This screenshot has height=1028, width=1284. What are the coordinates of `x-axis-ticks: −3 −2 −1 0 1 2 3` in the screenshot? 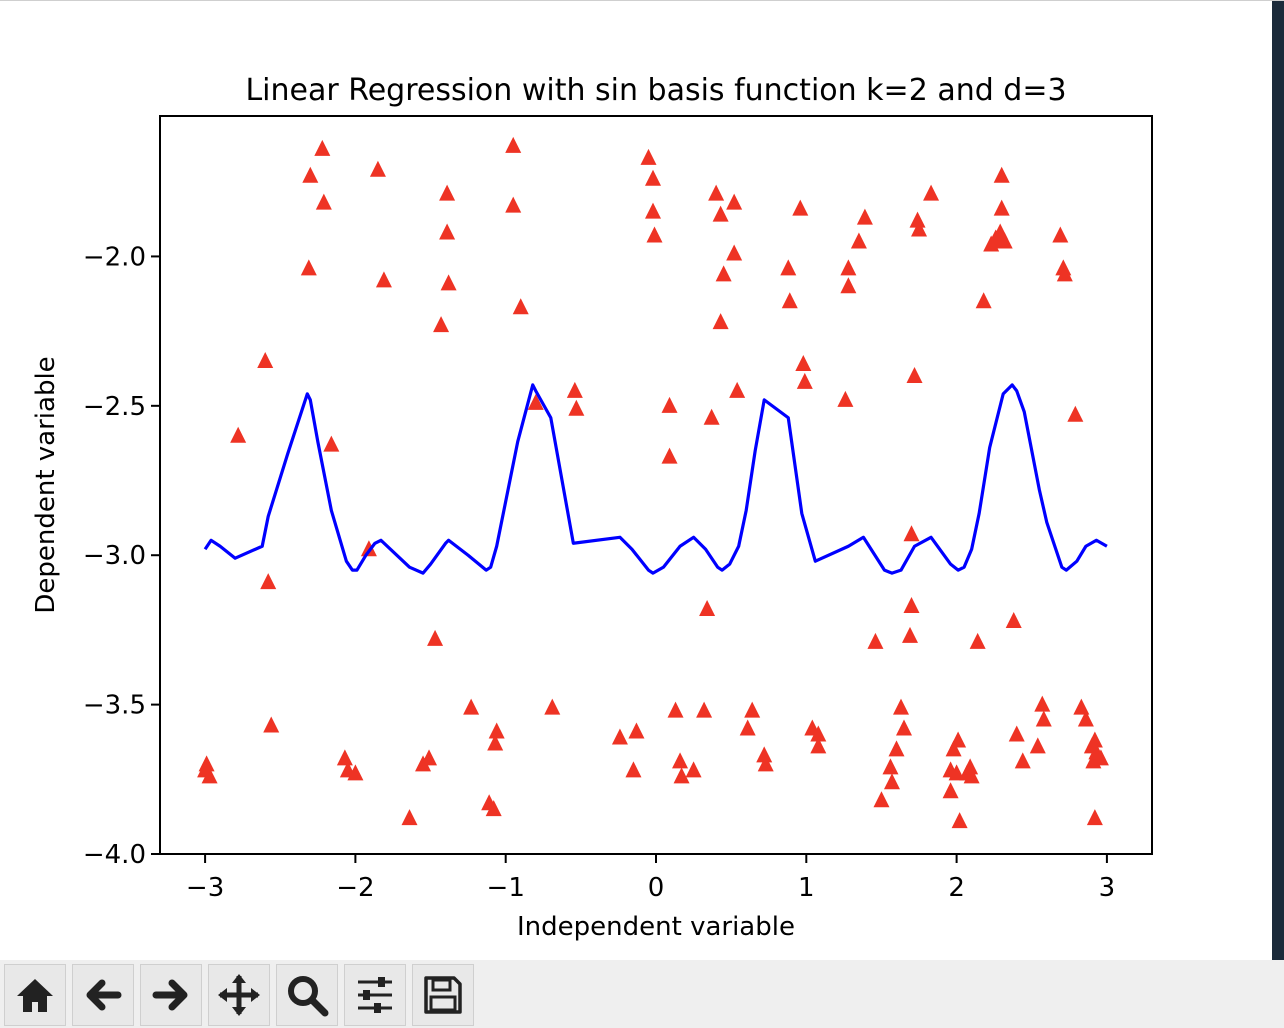 It's located at (650, 878).